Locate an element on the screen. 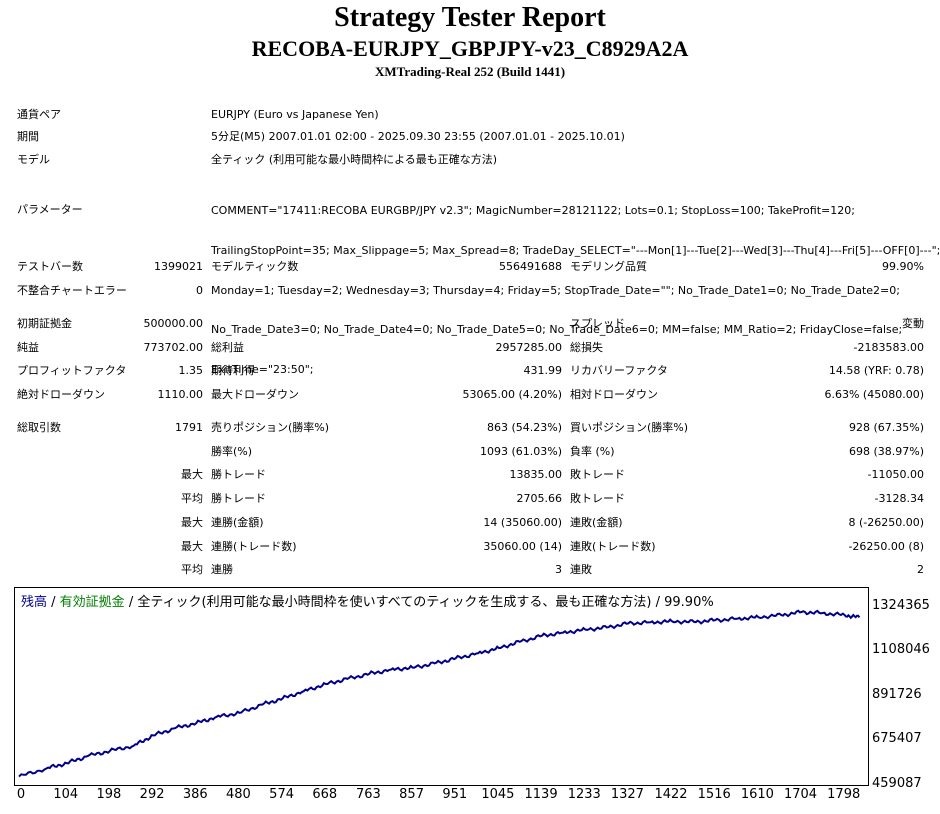 The width and height of the screenshot is (940, 814). x-tick-label: 1233 is located at coordinates (584, 794).